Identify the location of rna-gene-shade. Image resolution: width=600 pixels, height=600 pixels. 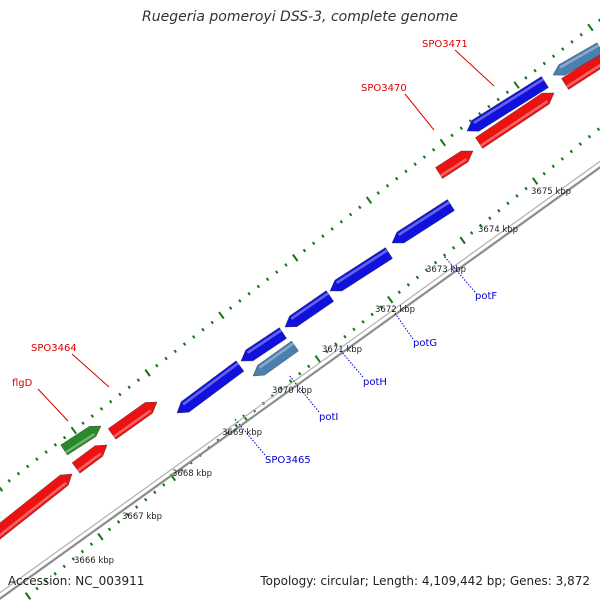
(276, 355).